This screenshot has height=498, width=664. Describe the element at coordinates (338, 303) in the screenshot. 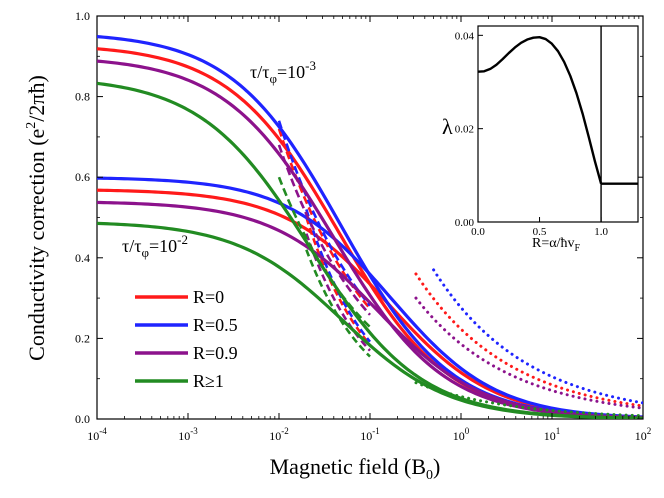

I see `series-3-set-1e2-dashed-line` at that location.